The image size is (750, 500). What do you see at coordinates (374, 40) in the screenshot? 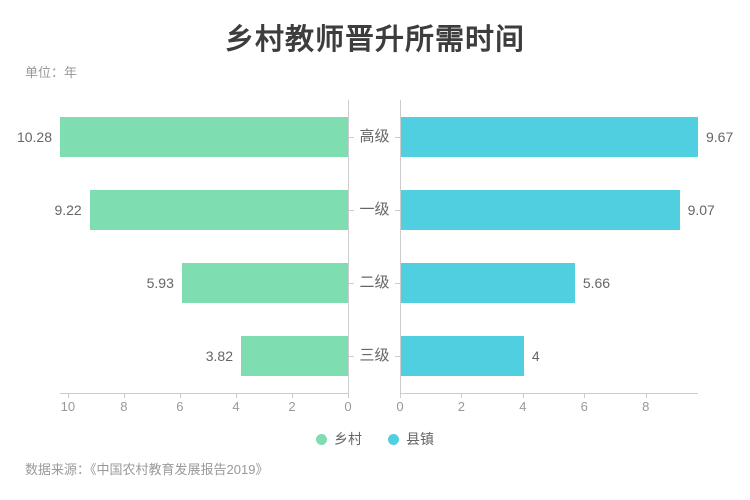
I see `chart-title: 乡村教师晋升所需时间` at bounding box center [374, 40].